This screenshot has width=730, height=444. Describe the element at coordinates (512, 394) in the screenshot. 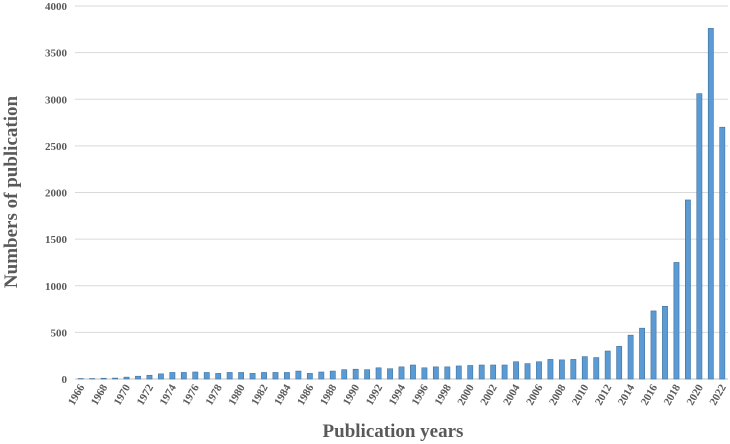

I see `x-tick-label: 2004` at that location.